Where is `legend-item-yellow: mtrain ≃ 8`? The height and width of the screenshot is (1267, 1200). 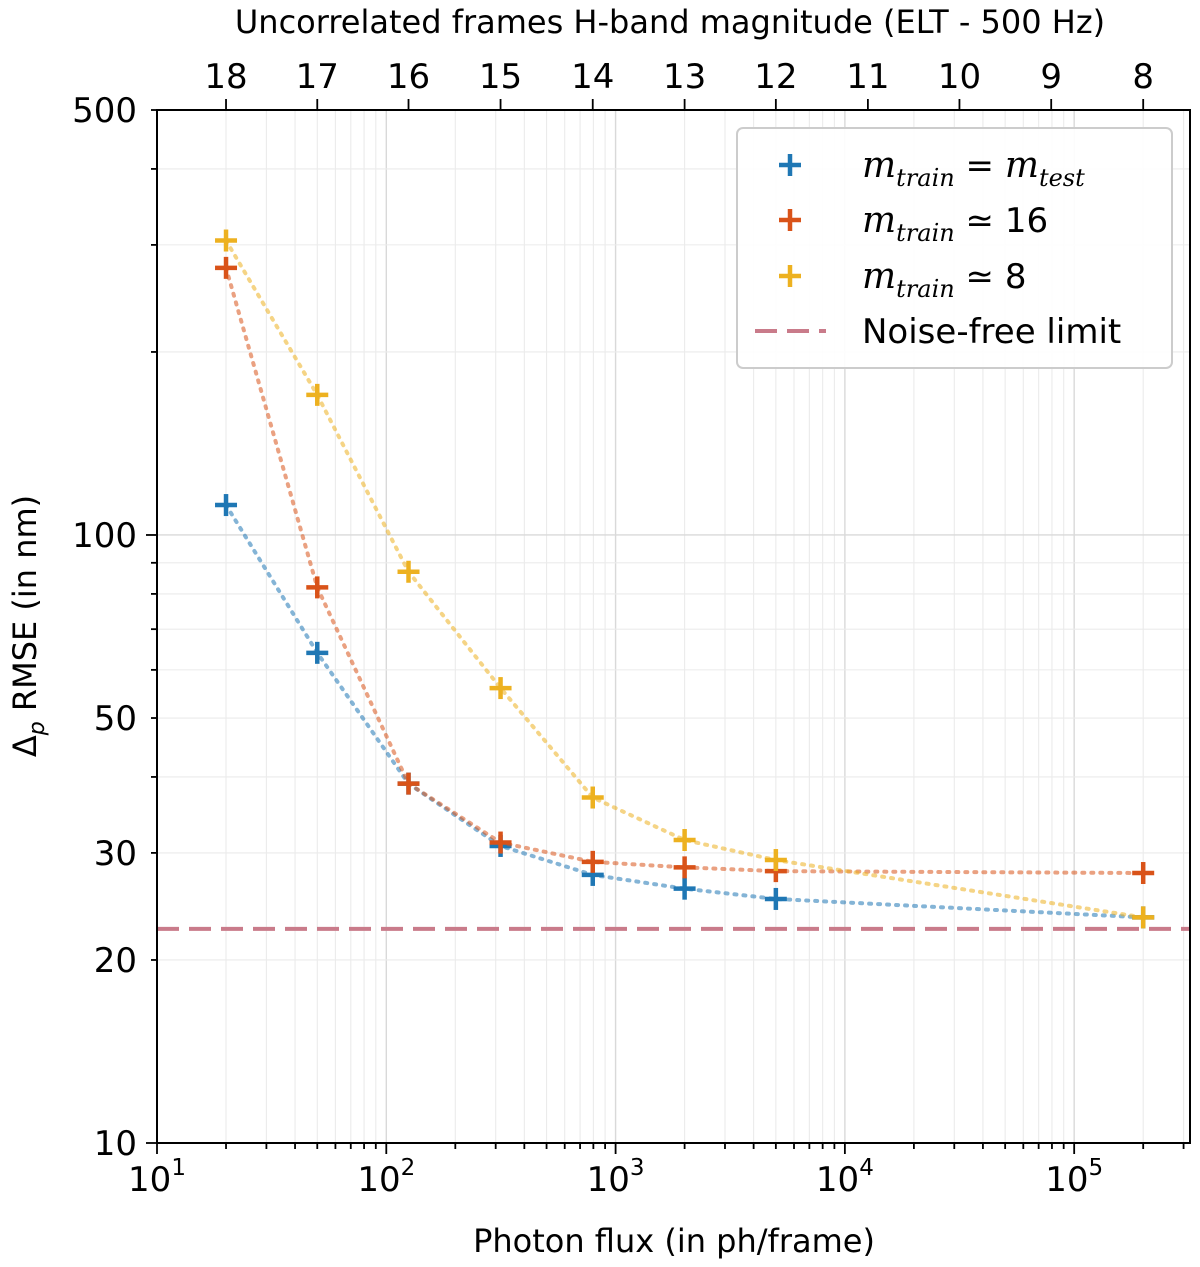 legend-item-yellow: mtrain ≃ 8 is located at coordinates (902, 279).